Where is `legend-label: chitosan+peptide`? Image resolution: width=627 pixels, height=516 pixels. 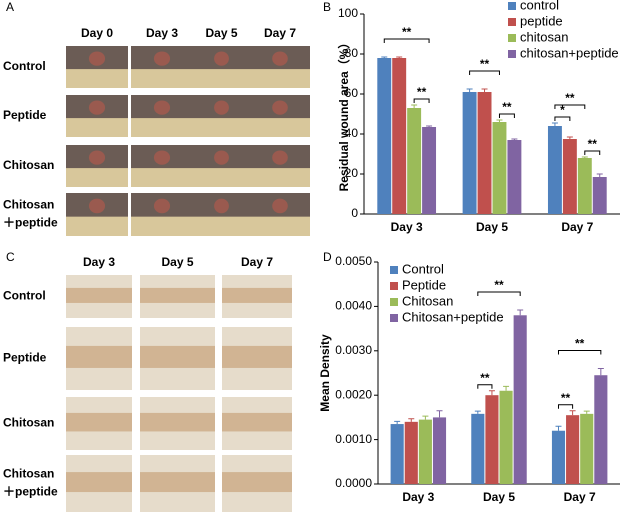 legend-label: chitosan+peptide is located at coordinates (569, 52).